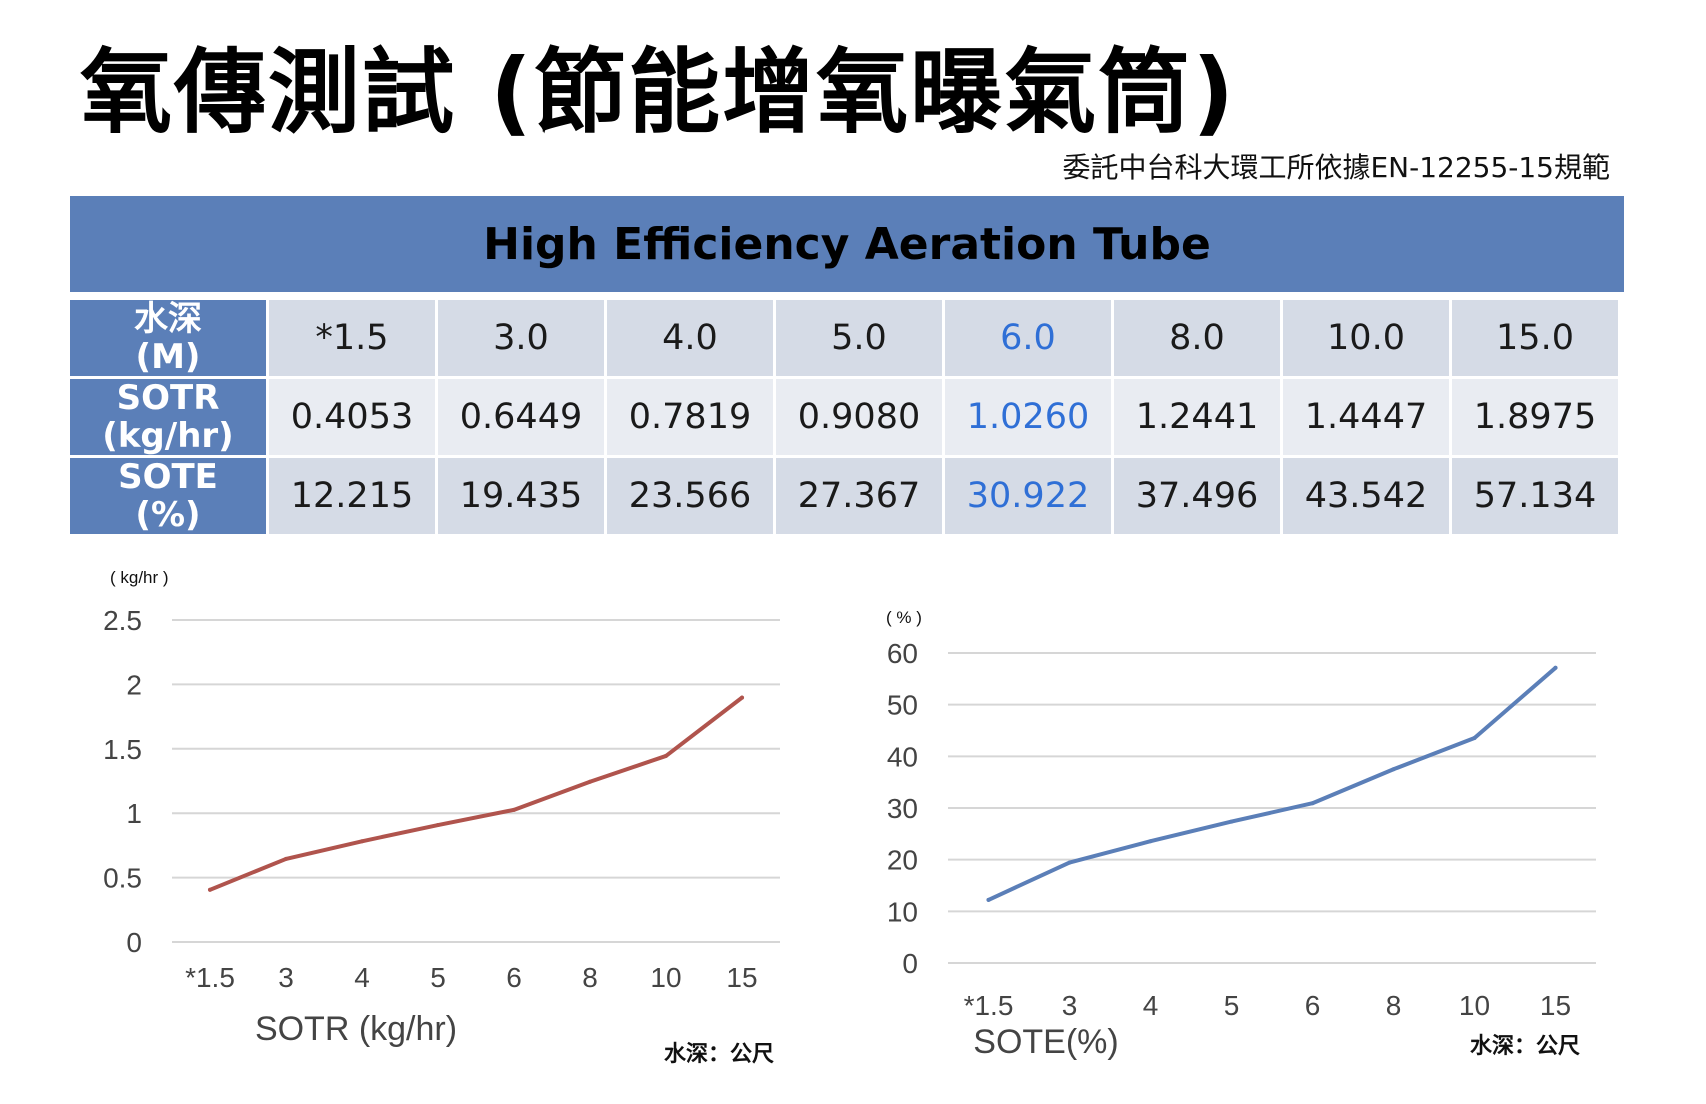  I want to click on table-cell: 23.566, so click(690, 496).